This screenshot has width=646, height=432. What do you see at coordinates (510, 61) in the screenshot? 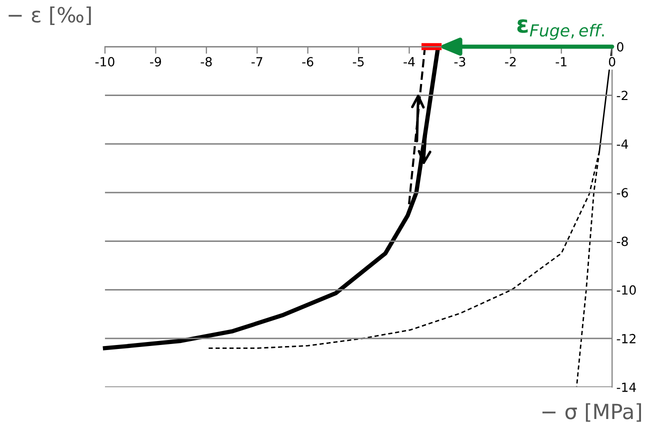
I see `x-tick-label: -2` at bounding box center [510, 61].